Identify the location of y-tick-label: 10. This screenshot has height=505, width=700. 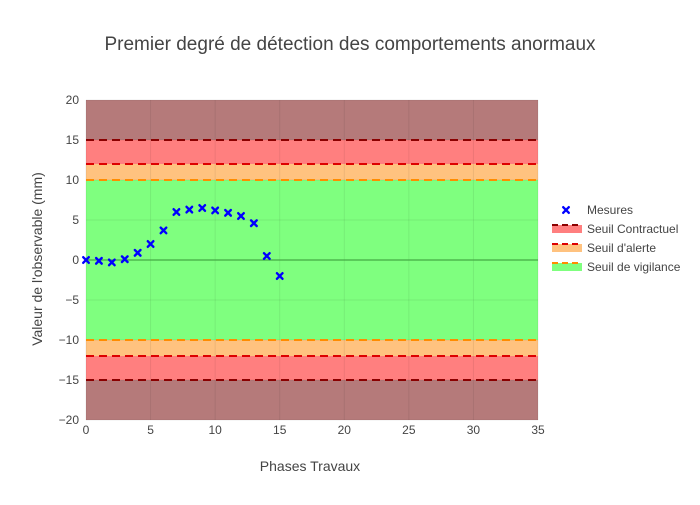
(73, 180).